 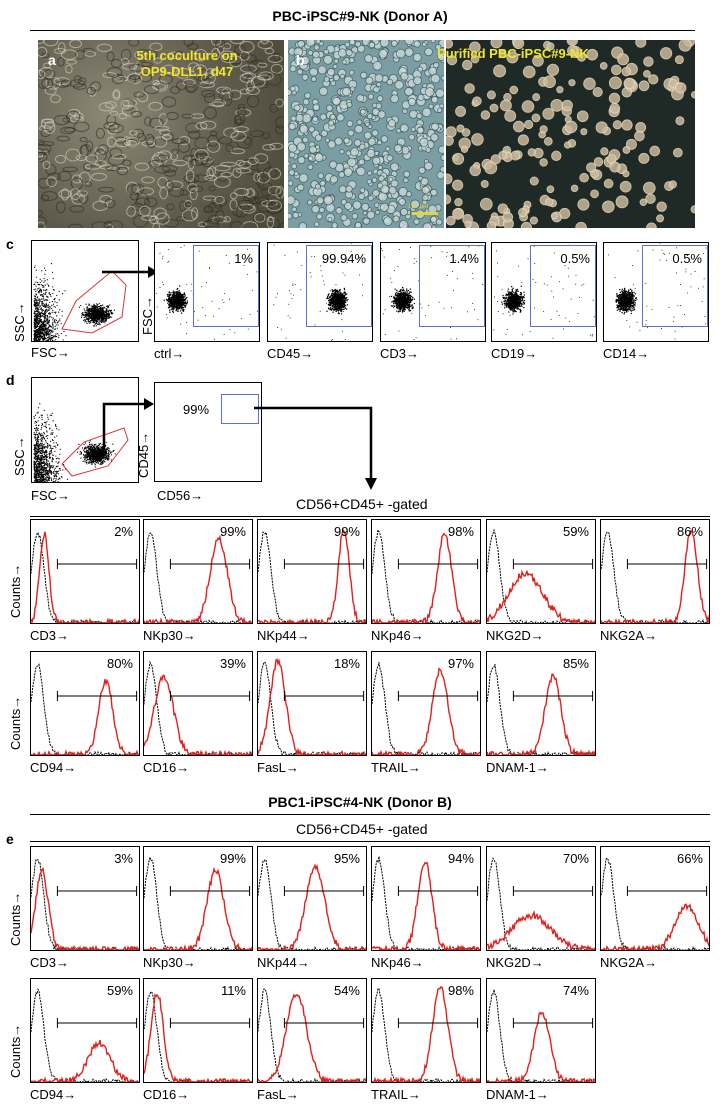 I want to click on hist-e-r1-x-label-3: NKp46→, so click(x=397, y=962).